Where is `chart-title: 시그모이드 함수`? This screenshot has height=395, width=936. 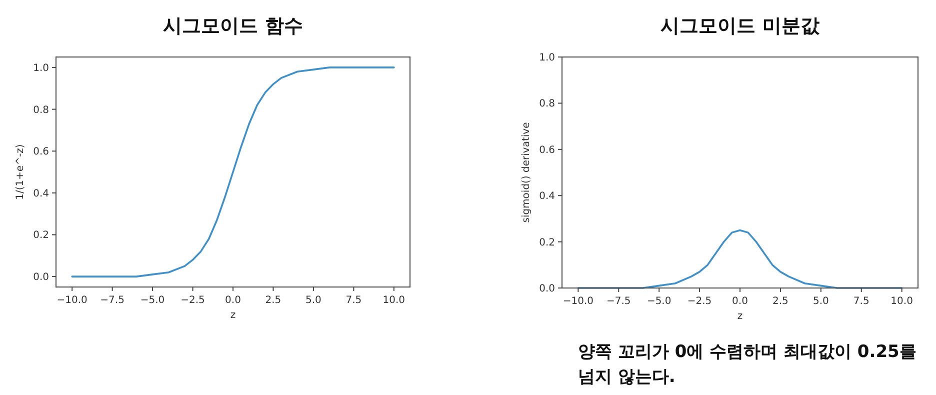 chart-title: 시그모이드 함수 is located at coordinates (233, 26).